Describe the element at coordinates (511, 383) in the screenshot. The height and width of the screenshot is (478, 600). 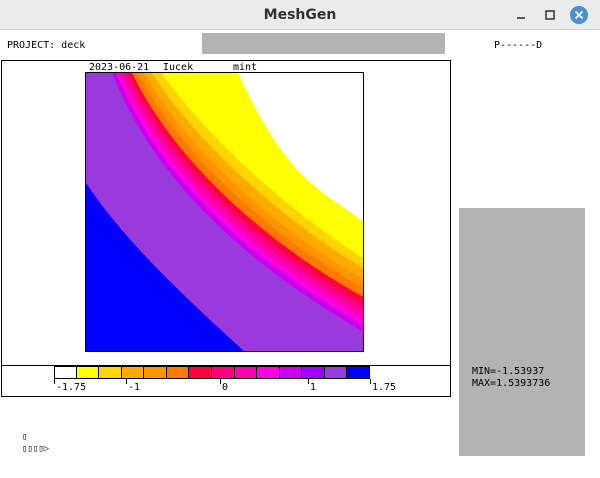
I see `max-value: MAX=1.5393736` at that location.